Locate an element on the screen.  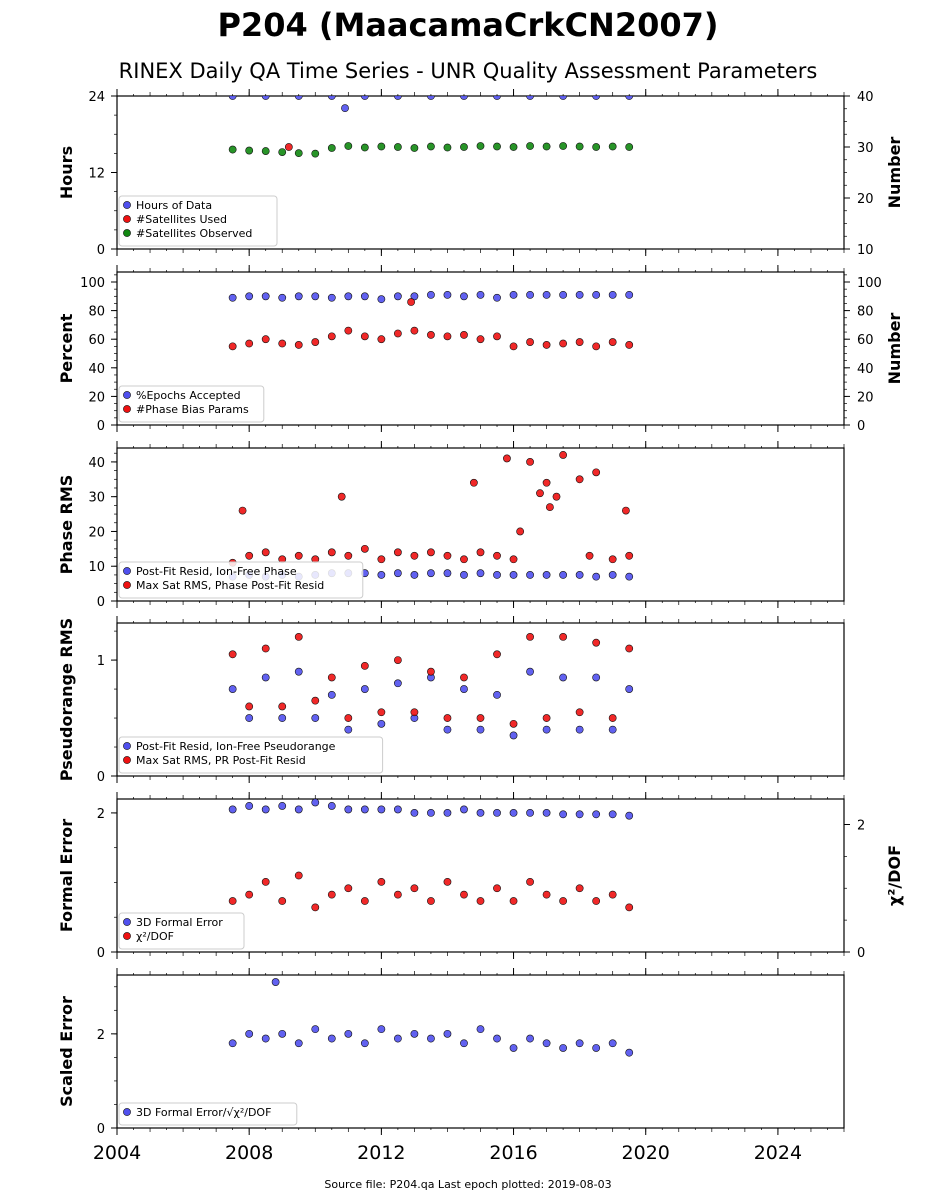
legend-label: 3D Formal Error is located at coordinates (179, 922).